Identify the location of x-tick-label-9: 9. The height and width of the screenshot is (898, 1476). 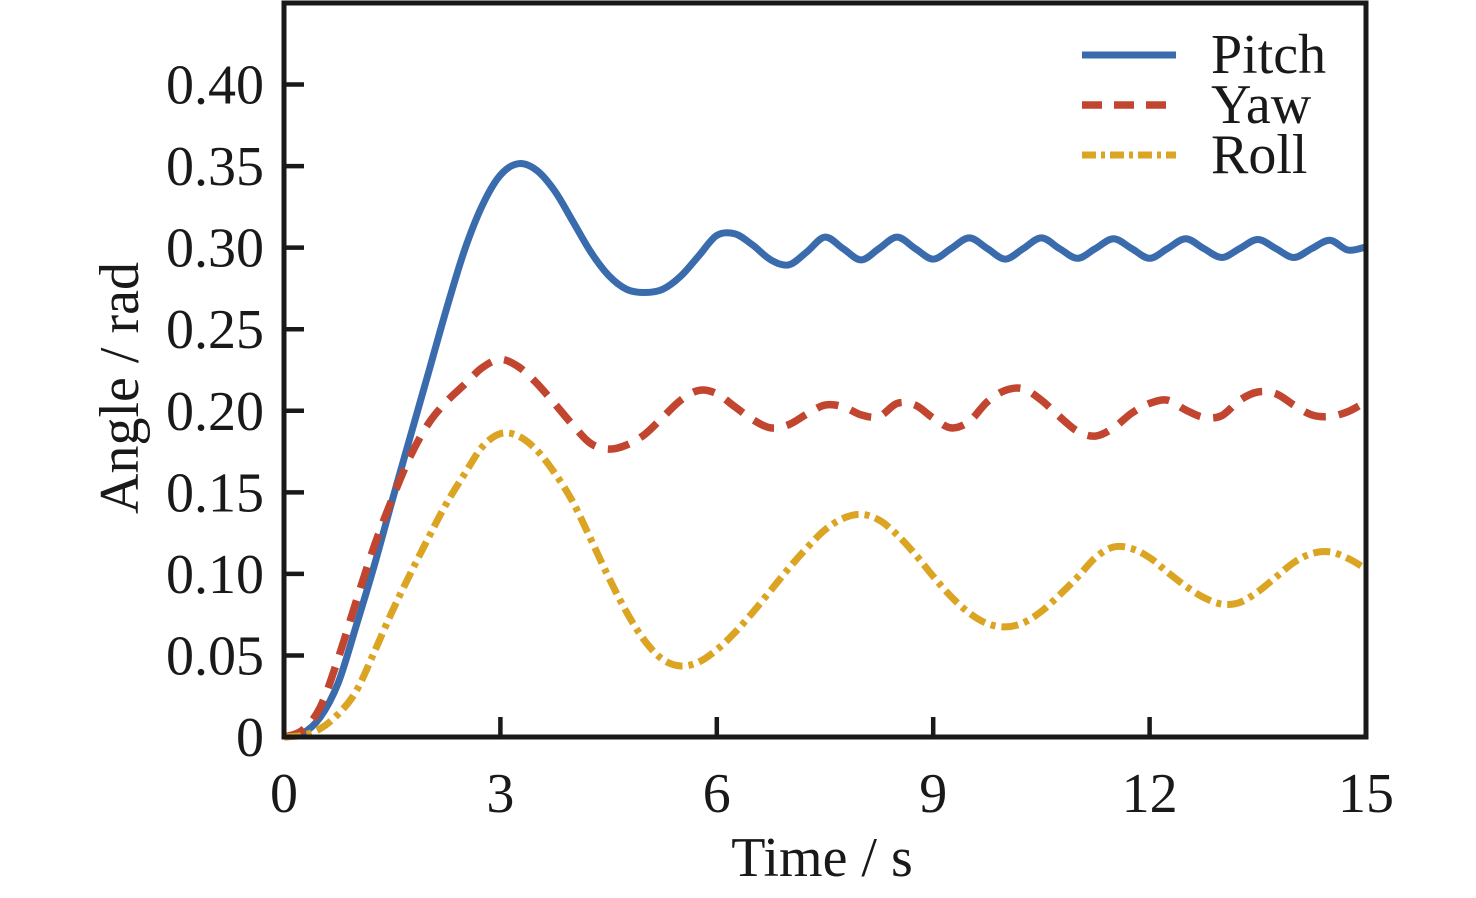
(933, 794).